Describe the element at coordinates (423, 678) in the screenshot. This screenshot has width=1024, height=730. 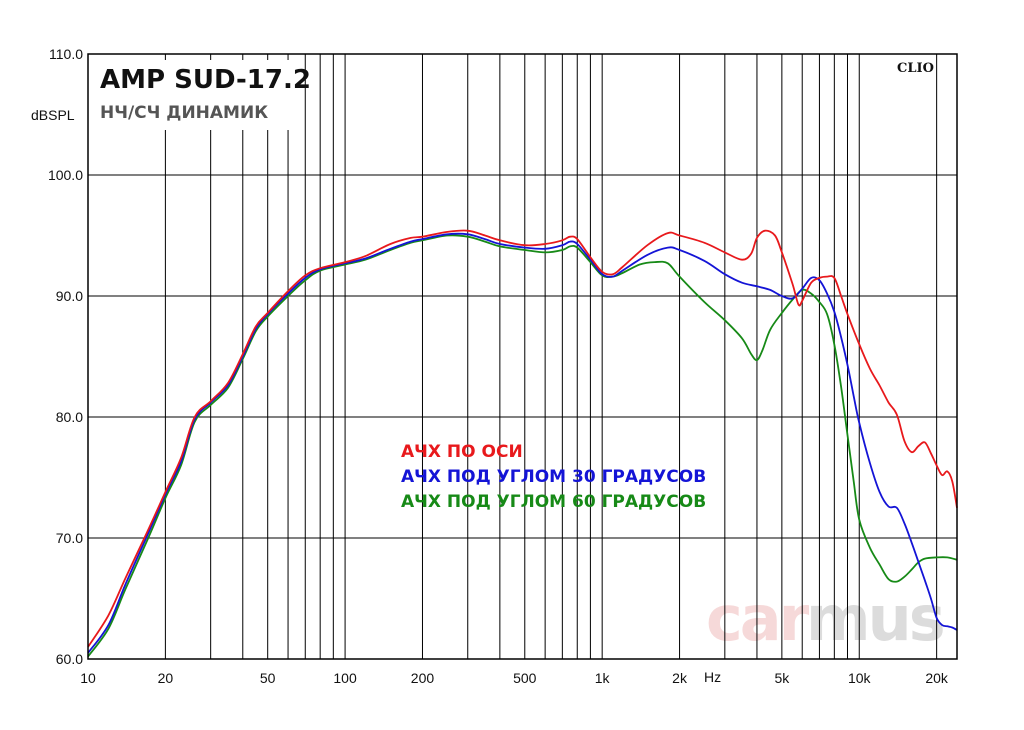
I see `x-tick-label: 200` at that location.